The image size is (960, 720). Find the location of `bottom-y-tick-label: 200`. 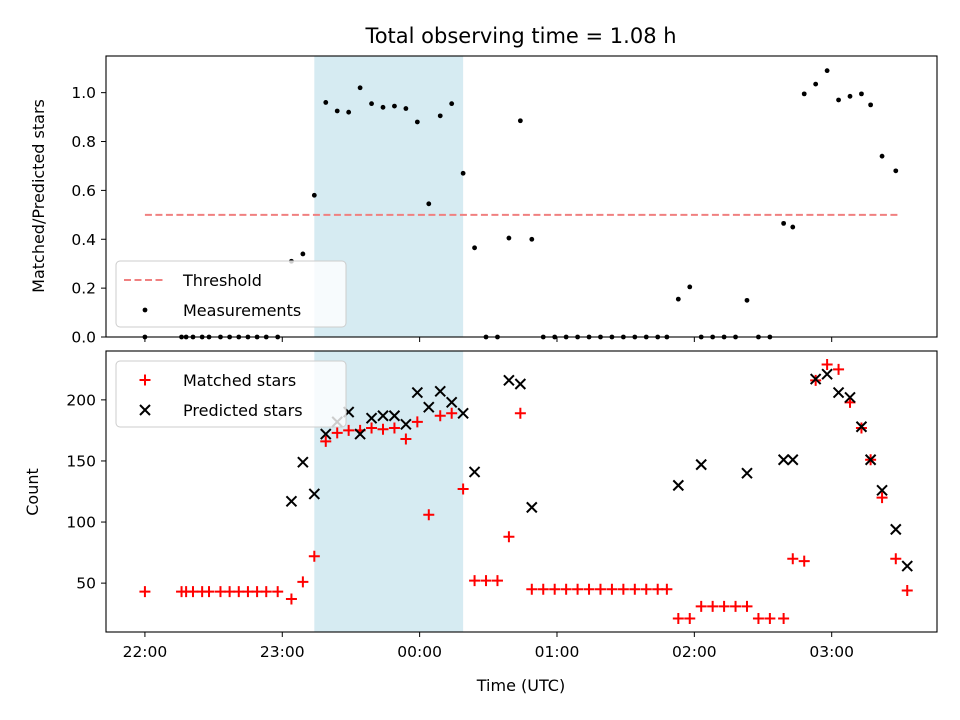

bottom-y-tick-label: 200 is located at coordinates (81, 400).